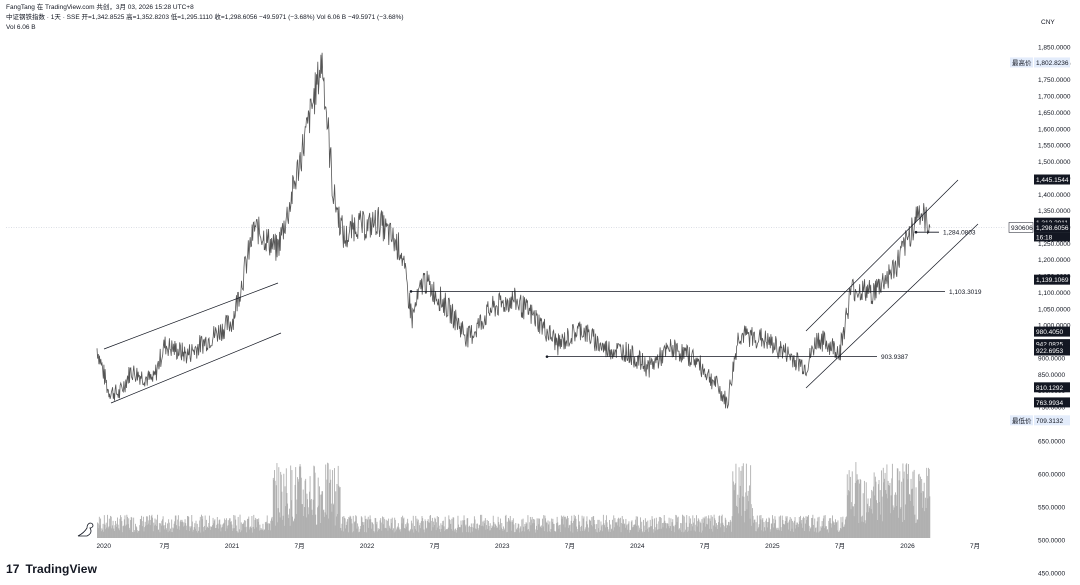  I want to click on level-anchor-dot, so click(411, 291).